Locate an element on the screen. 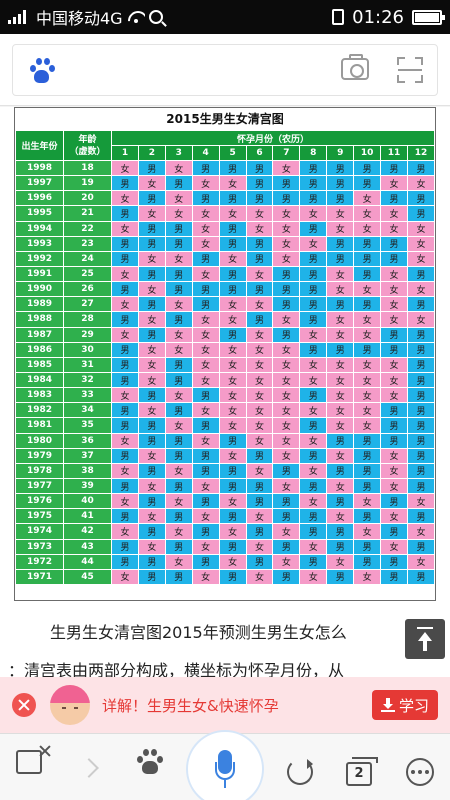 The width and height of the screenshot is (450, 800). scroll-to-top-button is located at coordinates (425, 639).